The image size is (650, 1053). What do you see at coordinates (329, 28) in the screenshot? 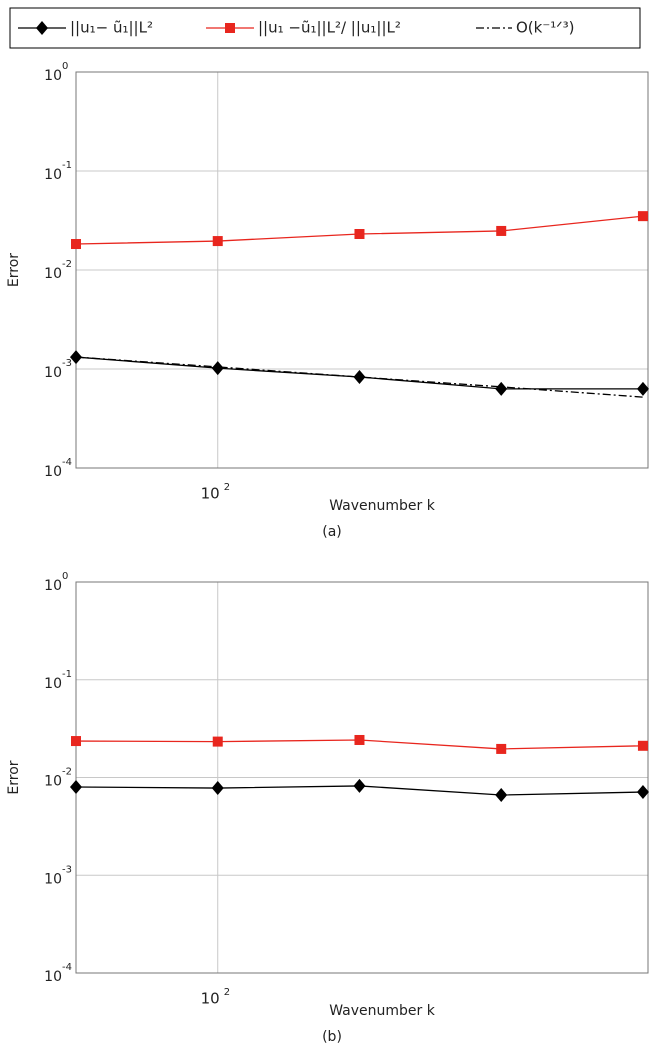
I see `legend-label: ||u₁ −ũ₁||L²/ ||u₁||L²` at bounding box center [329, 28].